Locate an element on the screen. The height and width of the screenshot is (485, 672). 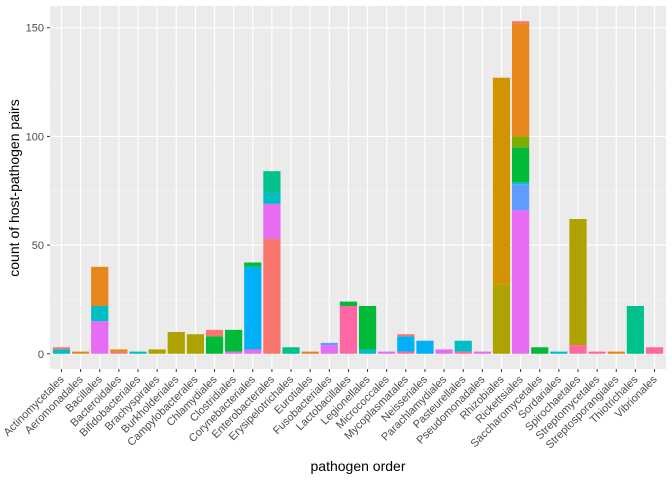
y-tick-label: 100 is located at coordinates (35, 137).